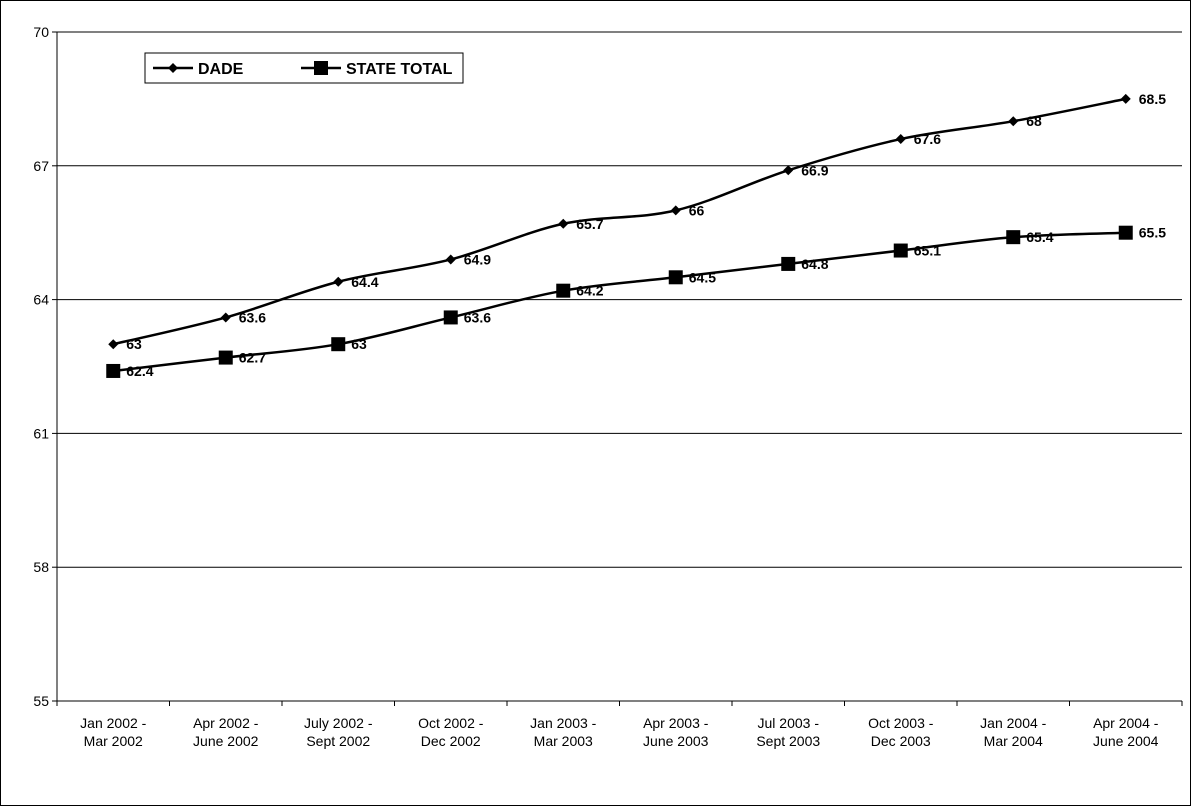 The image size is (1191, 806). What do you see at coordinates (477, 317) in the screenshot?
I see `data-label-state-total-3: 63.6` at bounding box center [477, 317].